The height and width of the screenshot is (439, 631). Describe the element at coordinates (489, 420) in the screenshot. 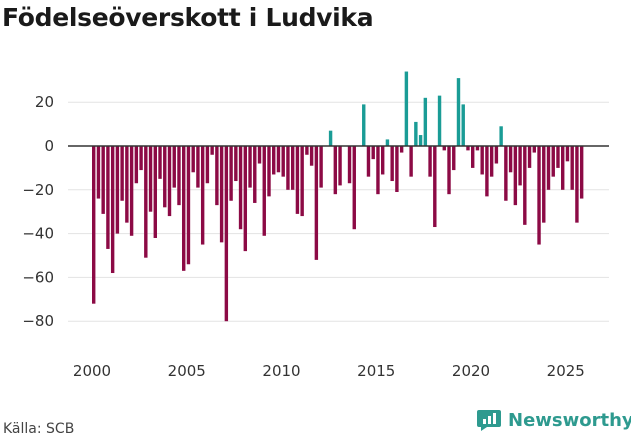

I see `newsworthy-logo-icon` at that location.